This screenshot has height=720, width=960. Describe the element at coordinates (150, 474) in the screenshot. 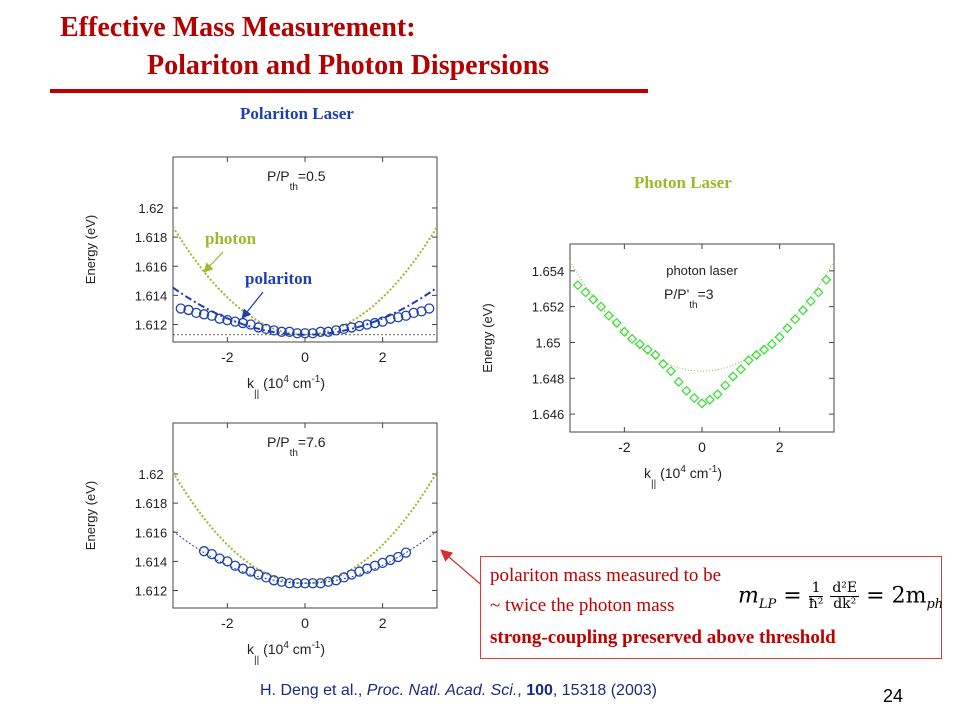

I see `y-tick-label: 1.62` at that location.